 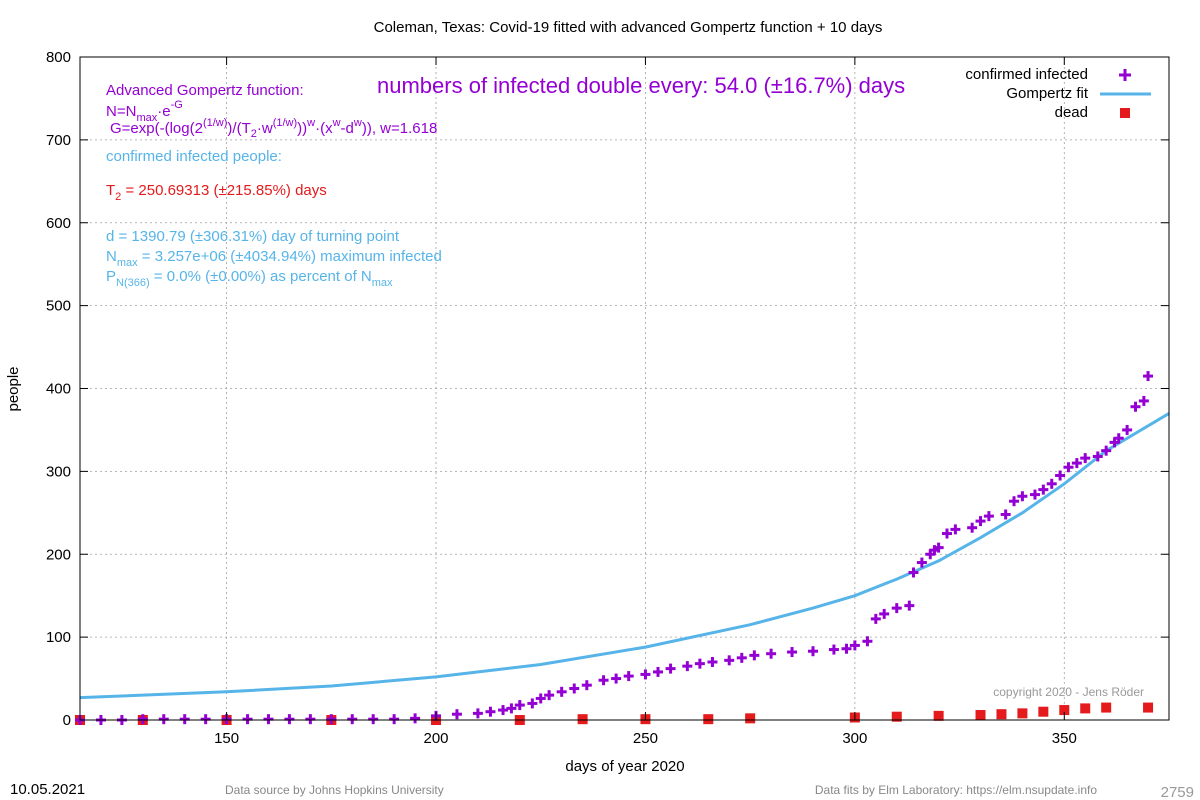 I want to click on formula-g-part7: )), w=1.618, so click(x=399, y=128).